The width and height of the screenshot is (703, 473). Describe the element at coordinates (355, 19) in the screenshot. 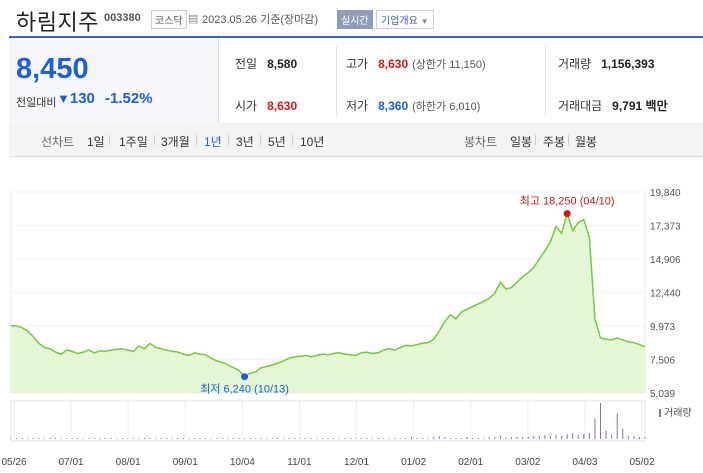

I see `realtime-button: 실시간` at that location.